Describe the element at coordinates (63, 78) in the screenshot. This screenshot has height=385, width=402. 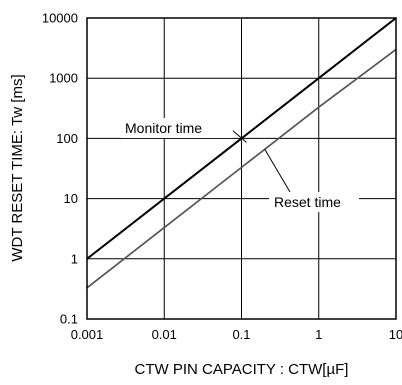
I see `y-tick-label: 1000` at that location.